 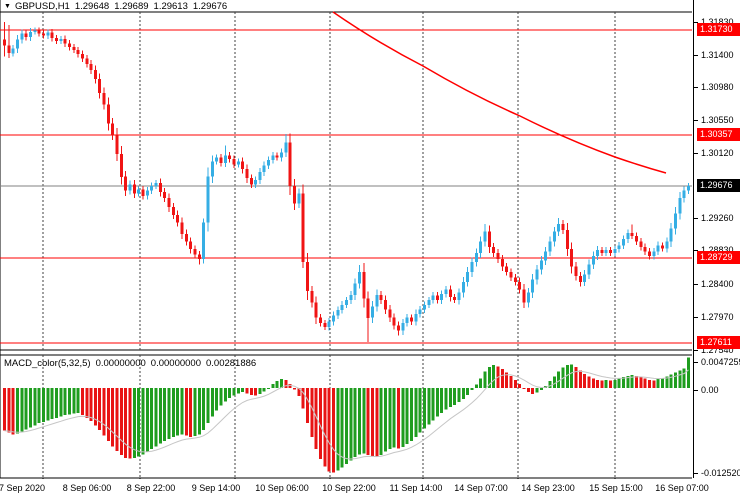 What do you see at coordinates (718, 342) in the screenshot?
I see `level-price-label: 1.27611` at bounding box center [718, 342].